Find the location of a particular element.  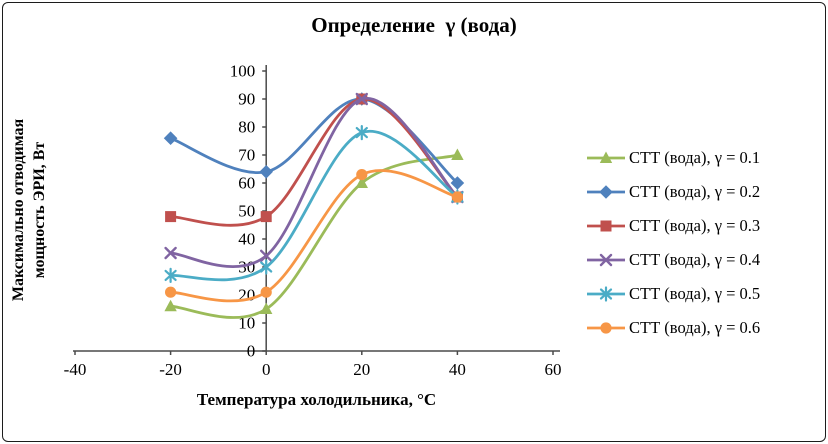

y-tick-label: 50 is located at coordinates (246, 211).